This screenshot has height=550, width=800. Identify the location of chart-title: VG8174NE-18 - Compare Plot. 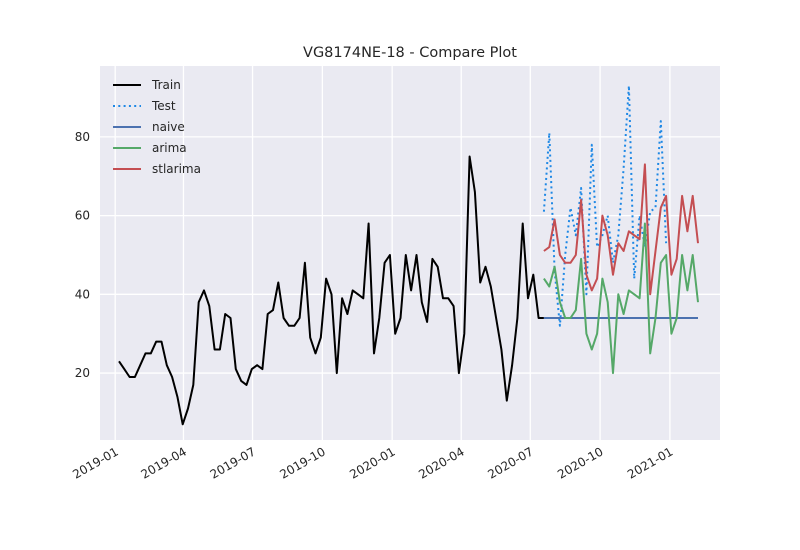
(410, 53).